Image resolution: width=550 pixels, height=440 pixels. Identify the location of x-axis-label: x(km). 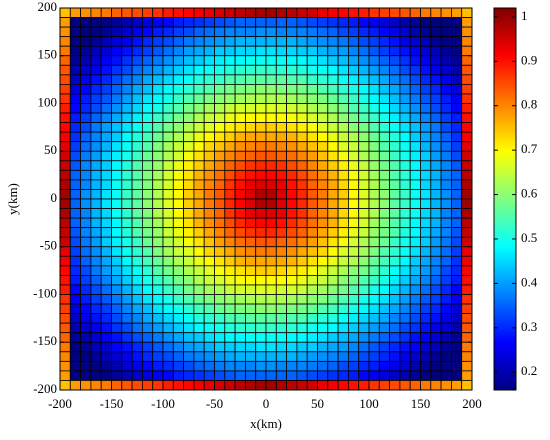
(266, 423).